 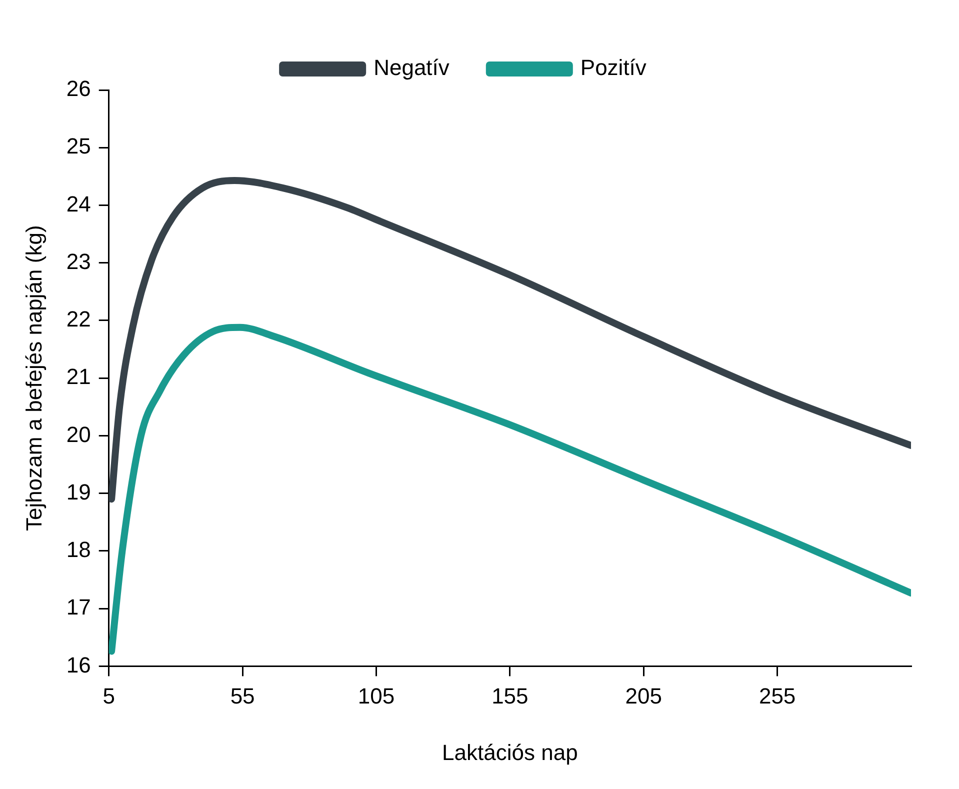 I want to click on y-tick-label: 20, so click(x=78, y=434).